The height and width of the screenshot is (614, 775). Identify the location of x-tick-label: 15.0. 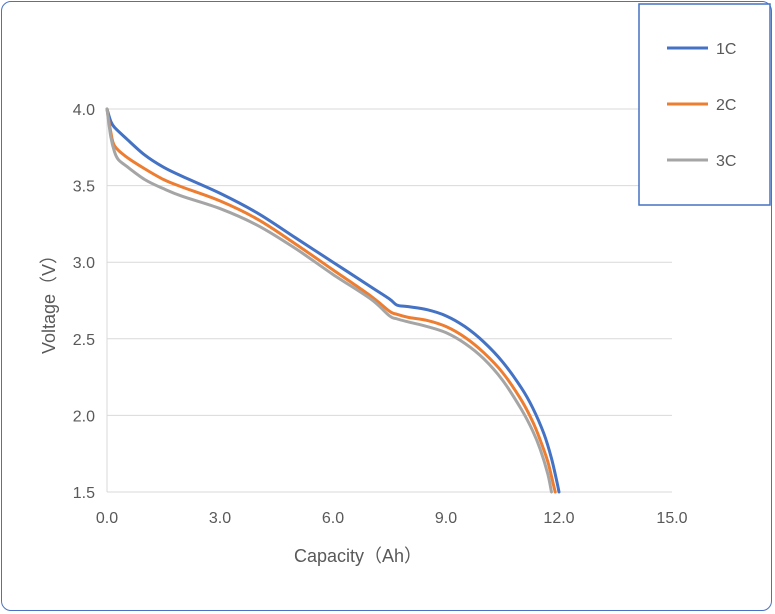
(671, 518).